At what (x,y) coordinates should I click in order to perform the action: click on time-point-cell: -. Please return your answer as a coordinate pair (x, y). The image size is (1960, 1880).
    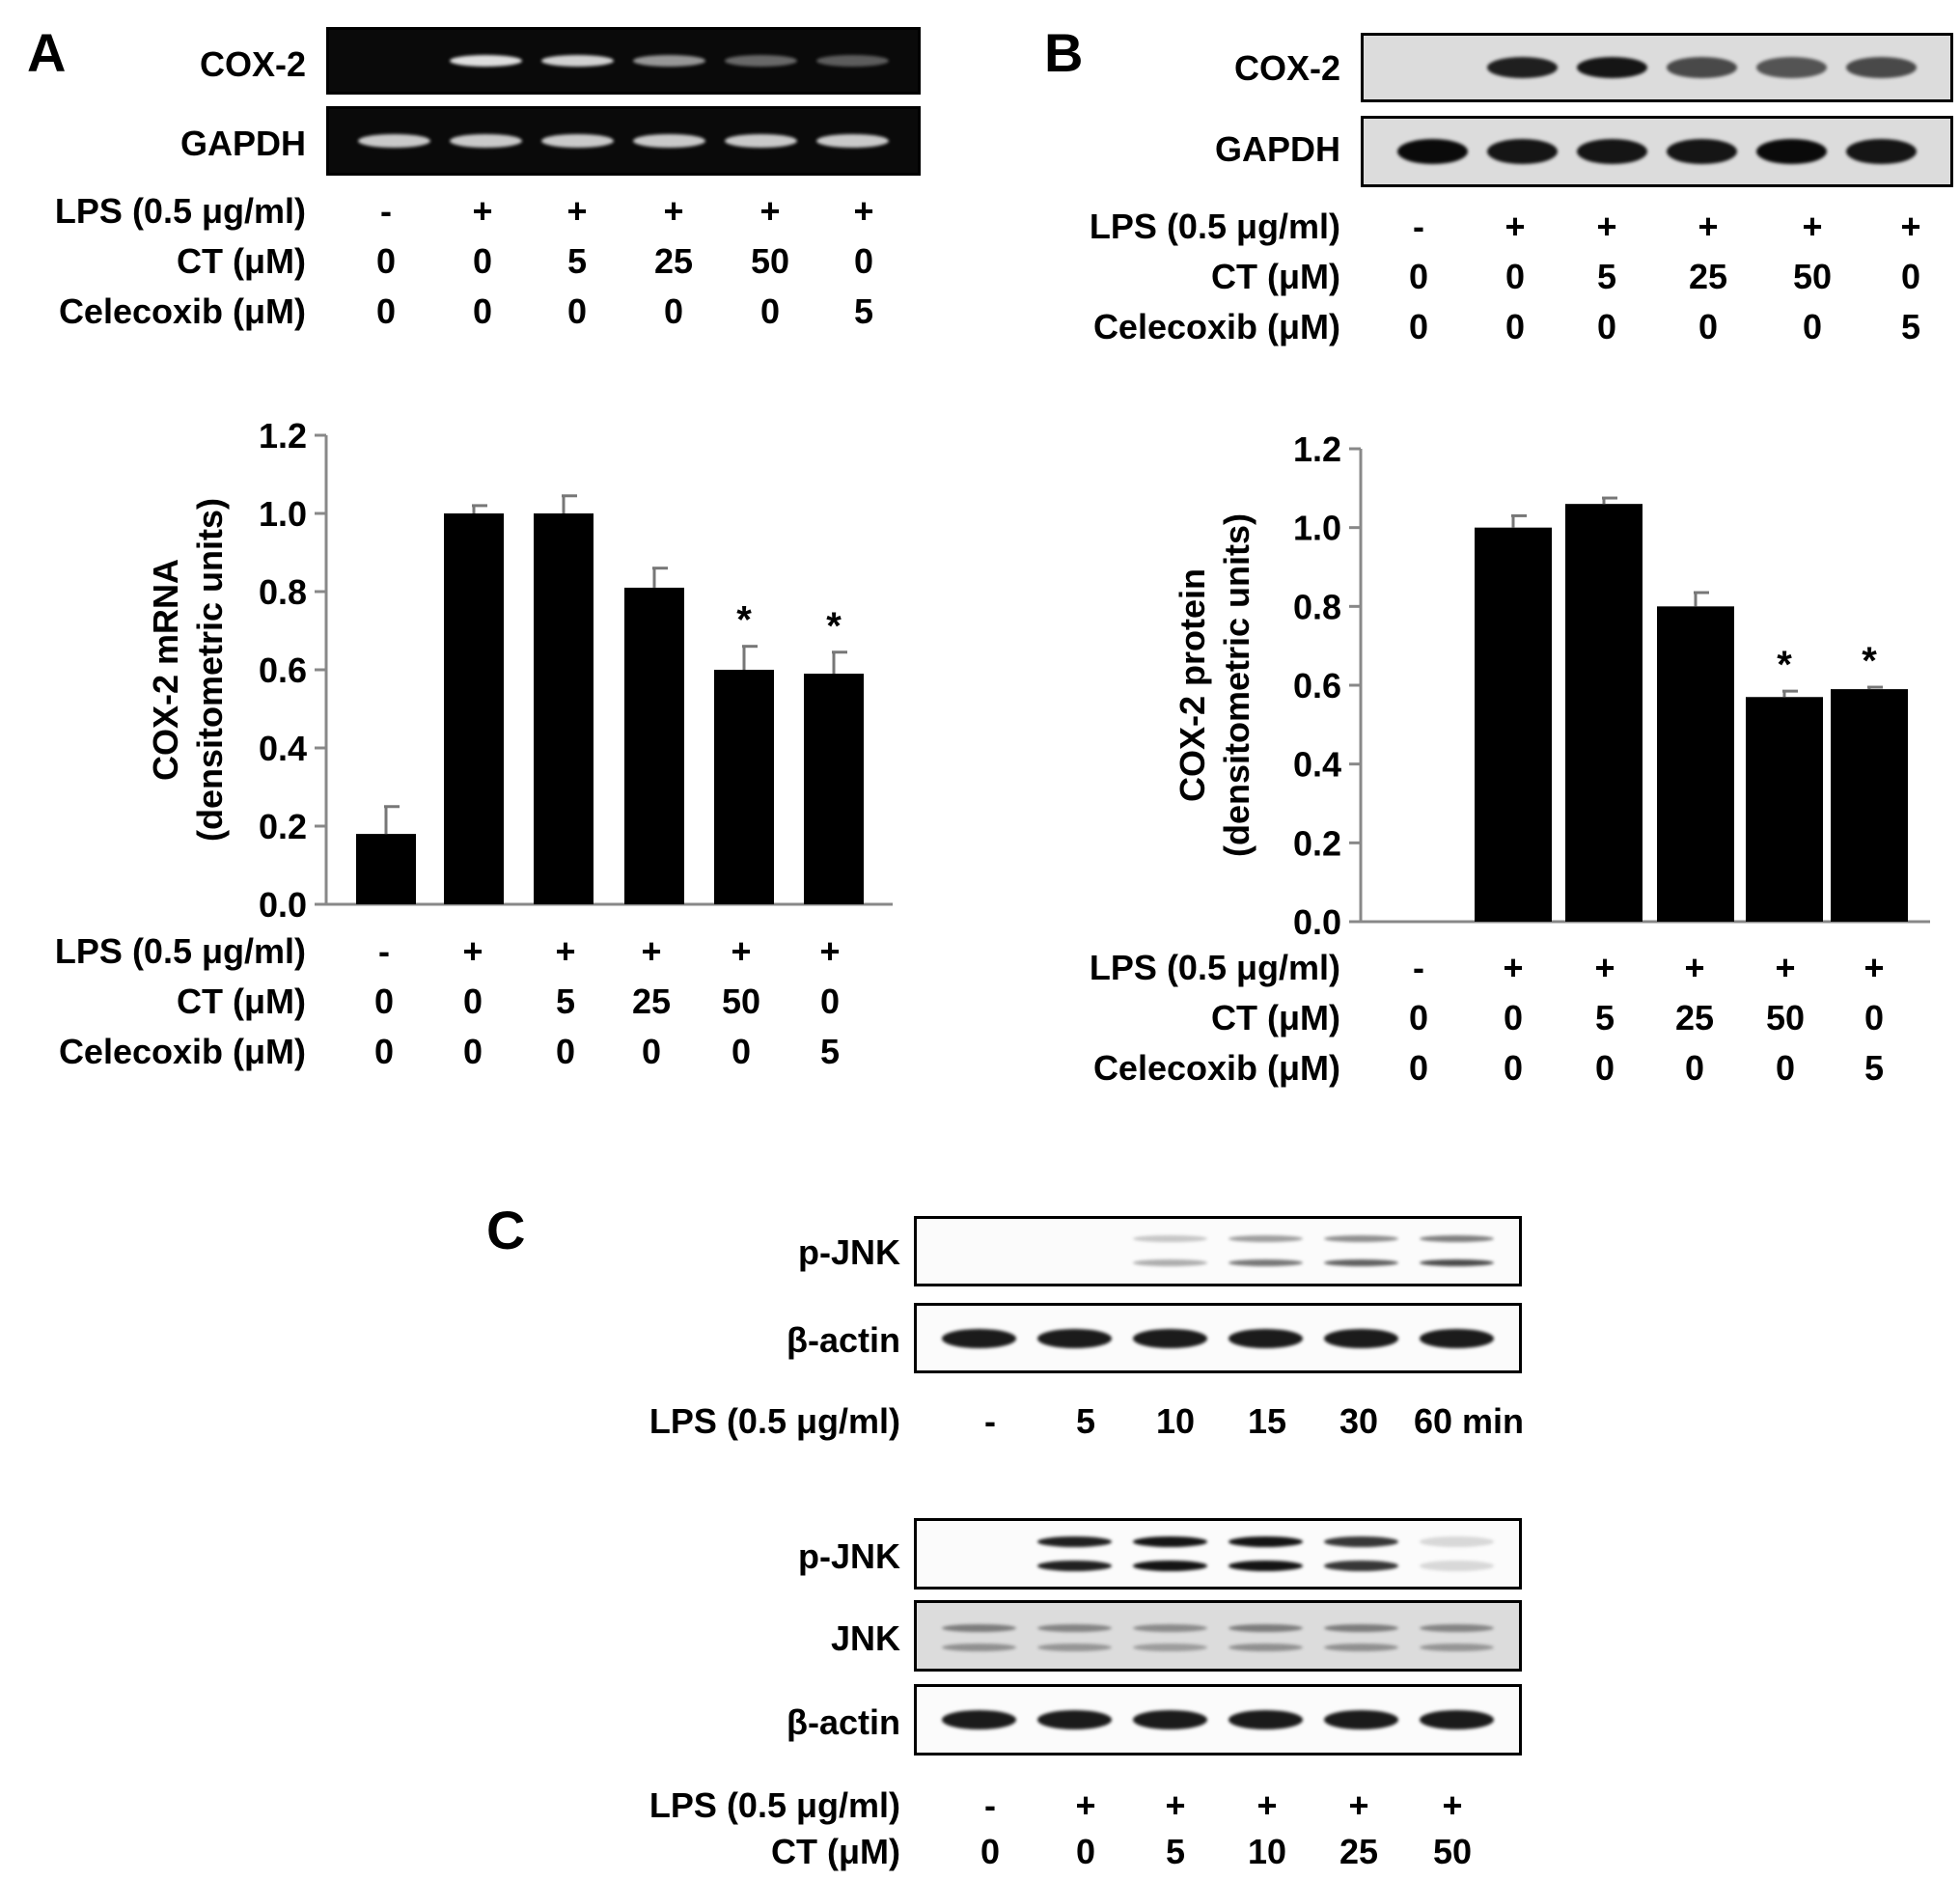
    Looking at the image, I should click on (990, 1421).